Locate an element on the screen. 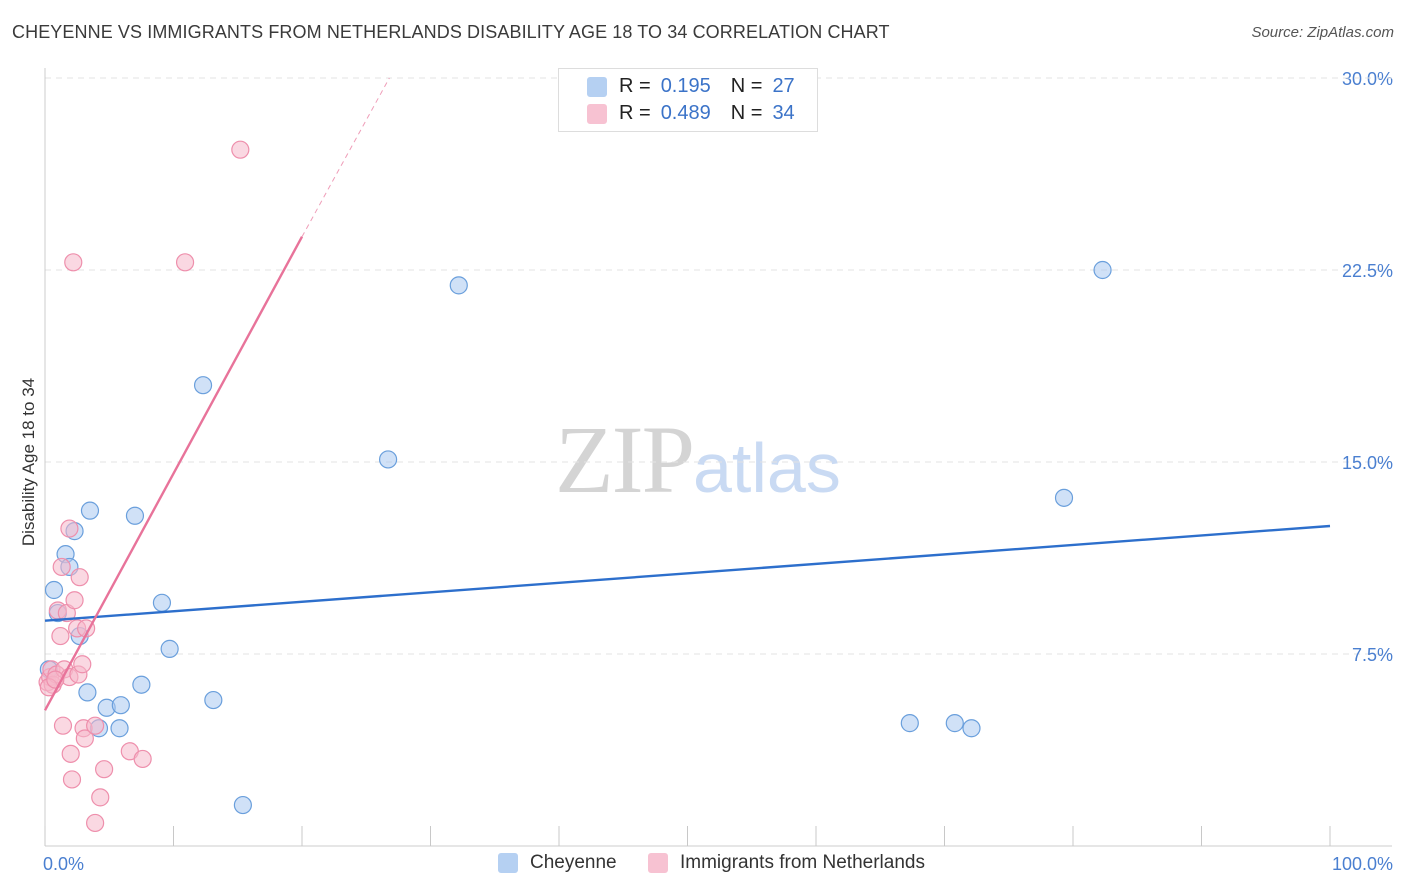 The image size is (1406, 892). legend-n-value: 27 is located at coordinates (783, 85).